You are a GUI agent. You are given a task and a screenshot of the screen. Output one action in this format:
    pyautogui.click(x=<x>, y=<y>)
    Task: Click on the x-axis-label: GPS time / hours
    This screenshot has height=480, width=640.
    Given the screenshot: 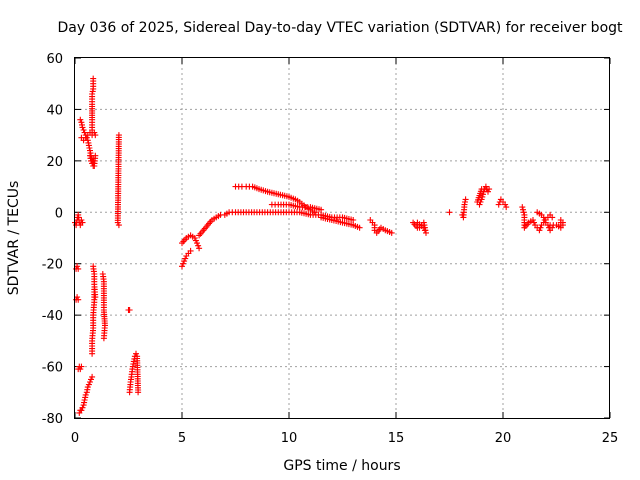 What is the action you would take?
    pyautogui.click(x=341, y=466)
    